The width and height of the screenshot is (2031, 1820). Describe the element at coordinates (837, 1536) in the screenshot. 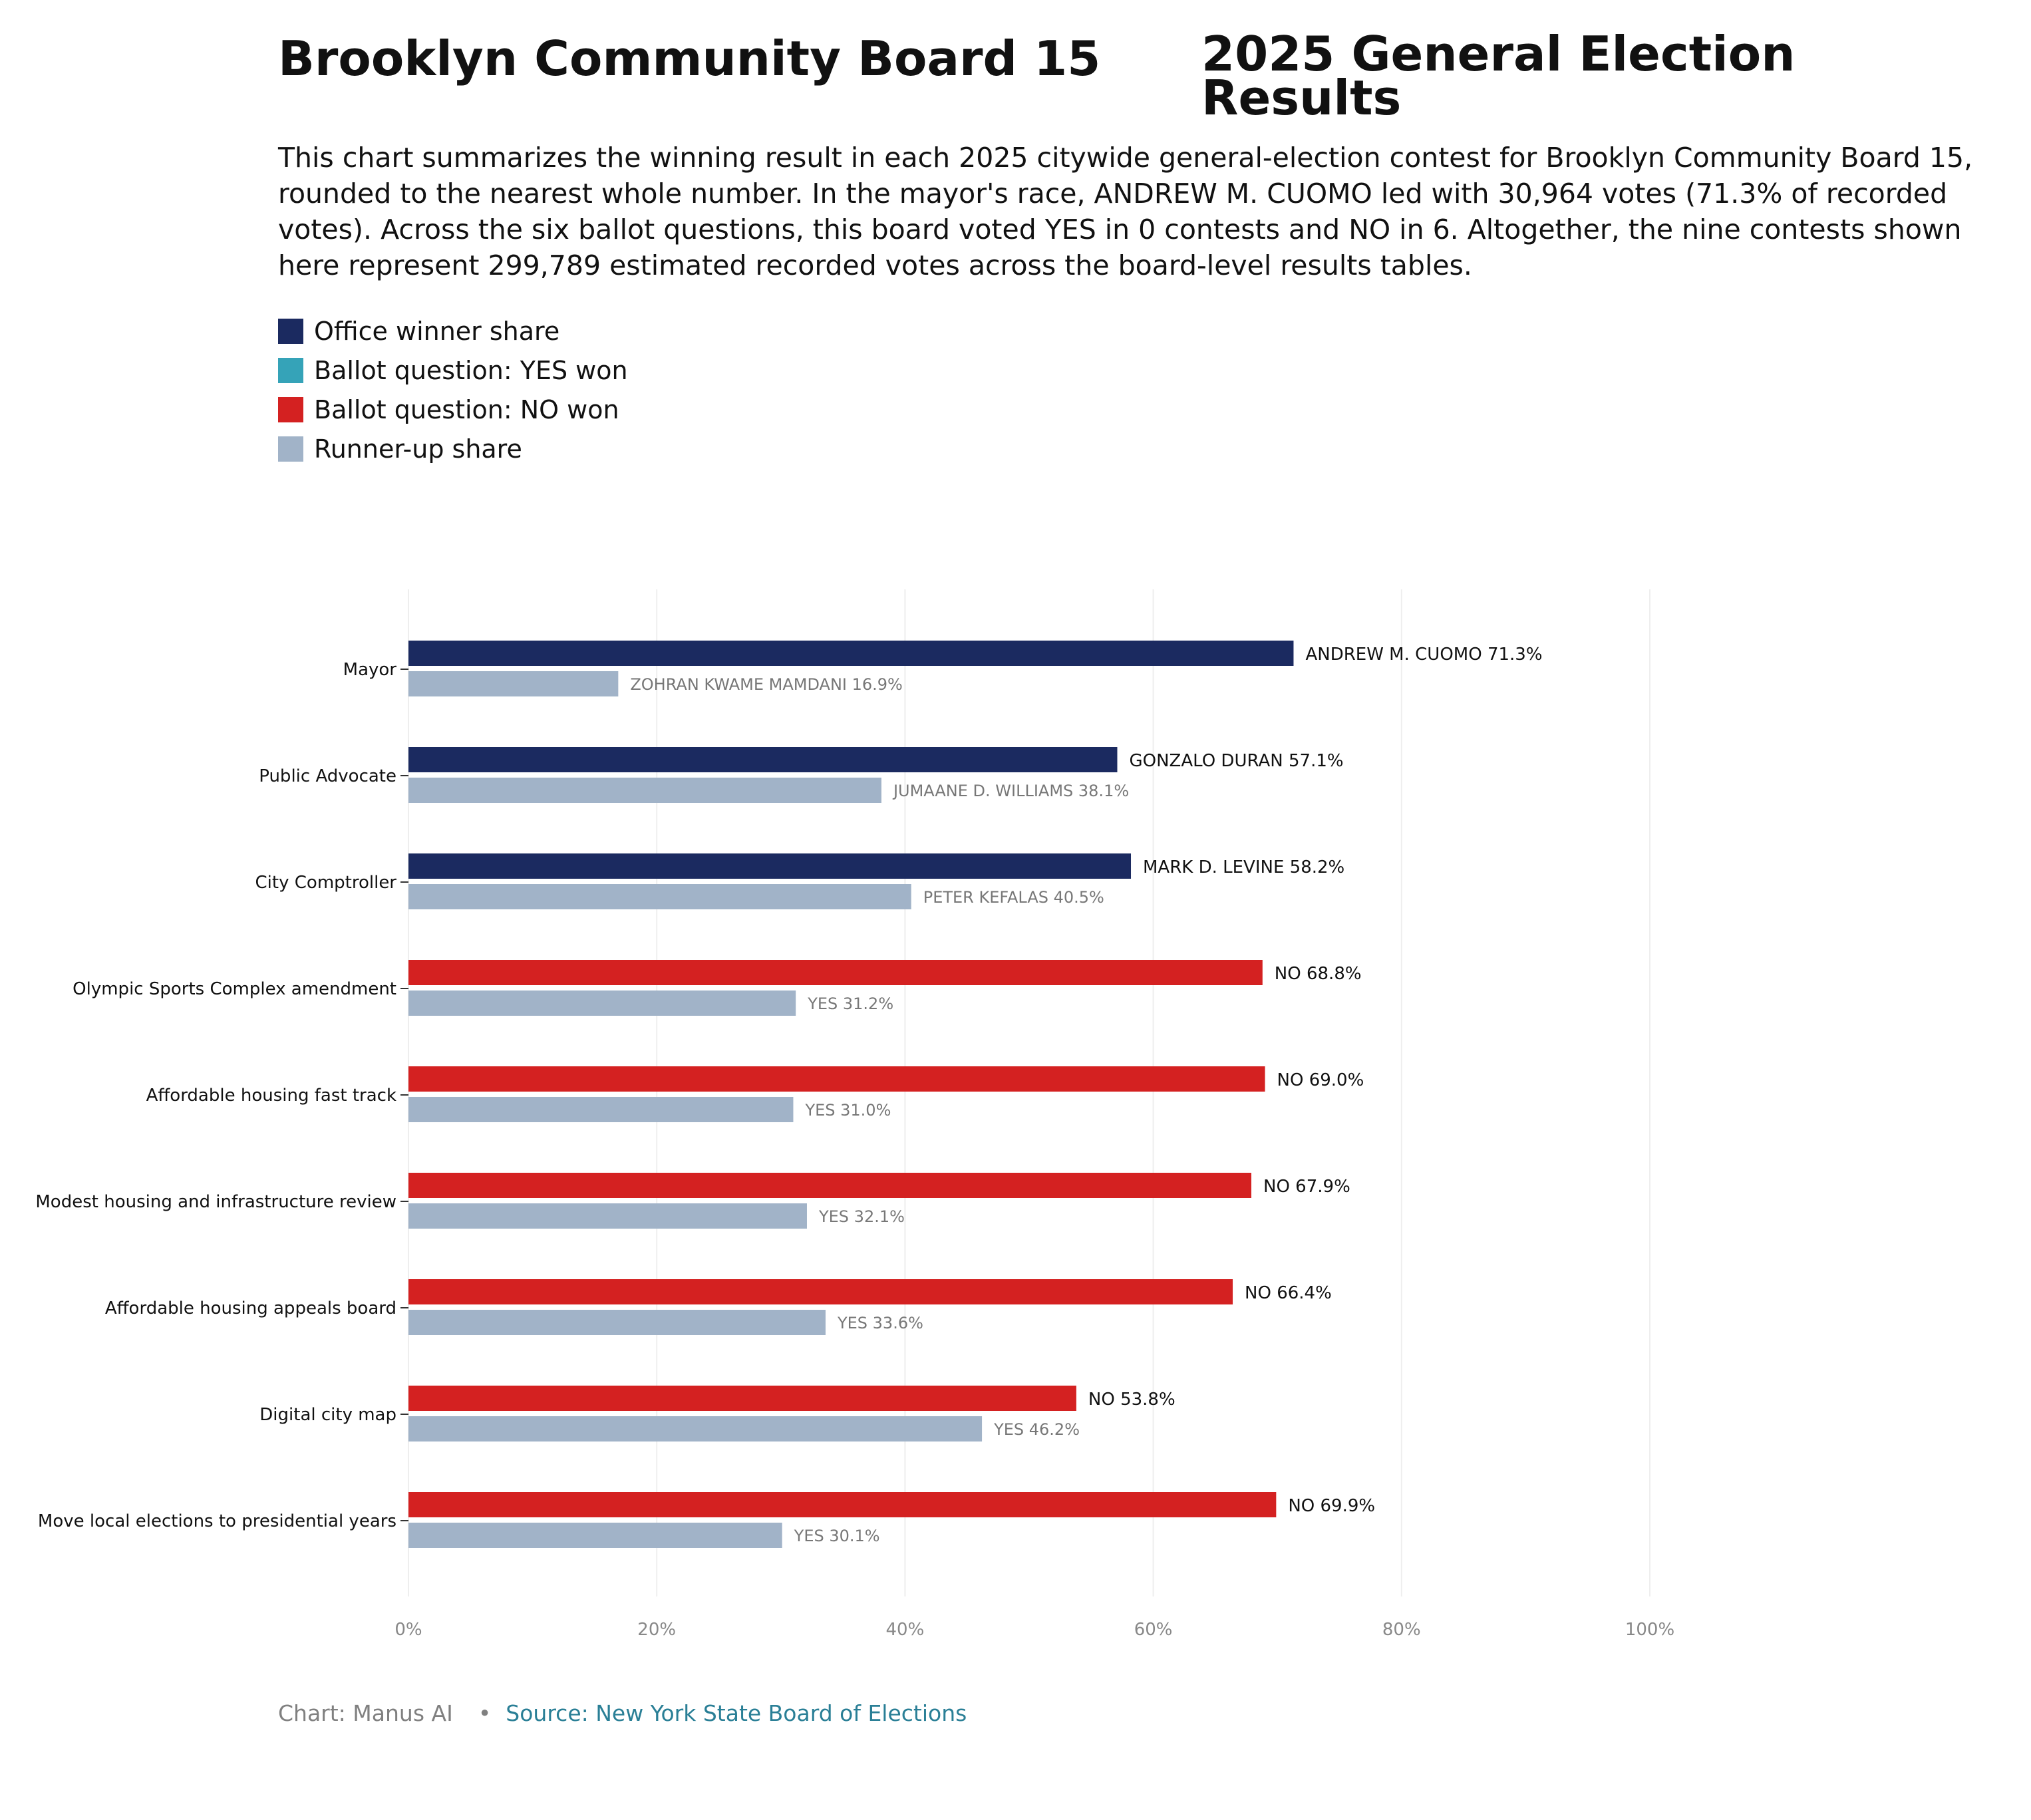

I see `runner-up-data-label: YES 30.1%` at that location.